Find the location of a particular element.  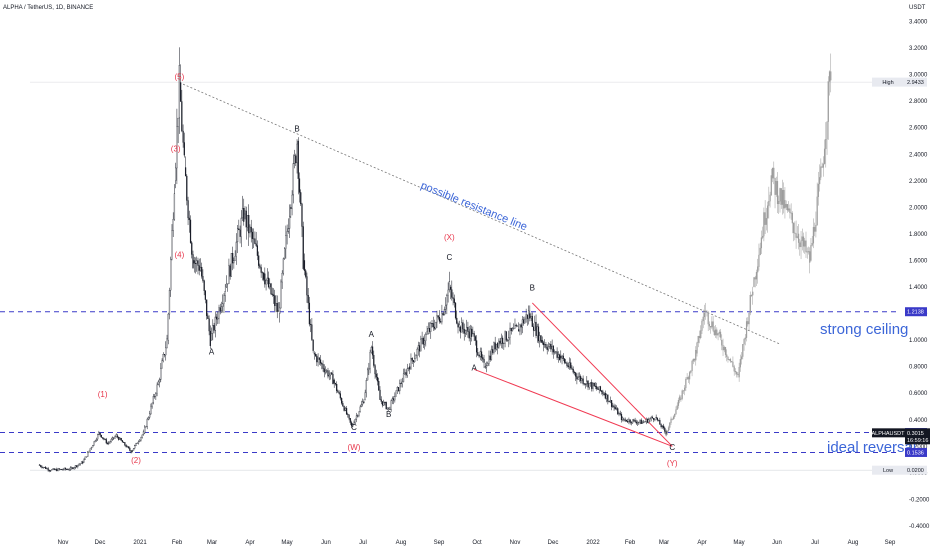

x-tick-label: Aug is located at coordinates (853, 543).